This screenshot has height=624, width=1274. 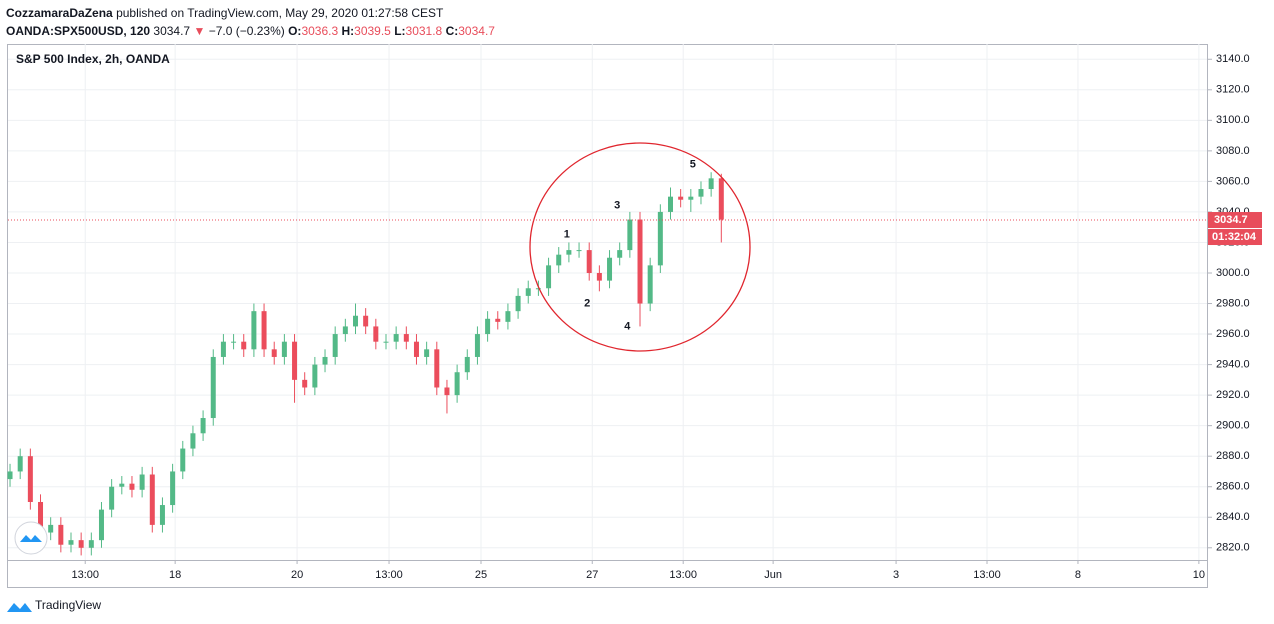 What do you see at coordinates (320, 31) in the screenshot?
I see `open: 3036.3` at bounding box center [320, 31].